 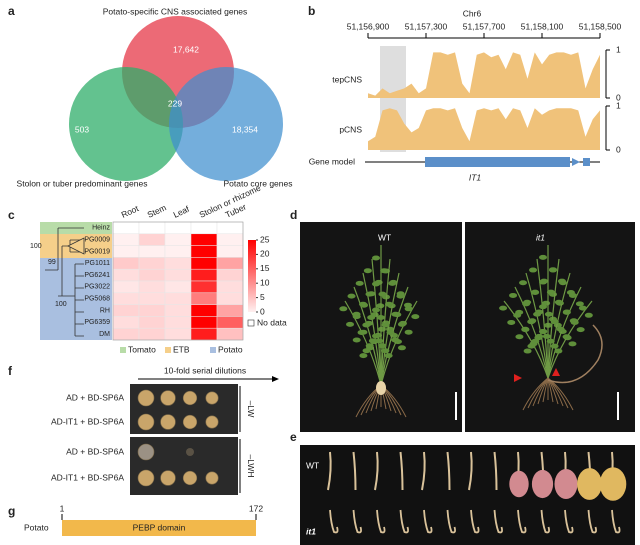 What do you see at coordinates (350, 129) in the screenshot?
I see `track-label: pCNS` at bounding box center [350, 129].